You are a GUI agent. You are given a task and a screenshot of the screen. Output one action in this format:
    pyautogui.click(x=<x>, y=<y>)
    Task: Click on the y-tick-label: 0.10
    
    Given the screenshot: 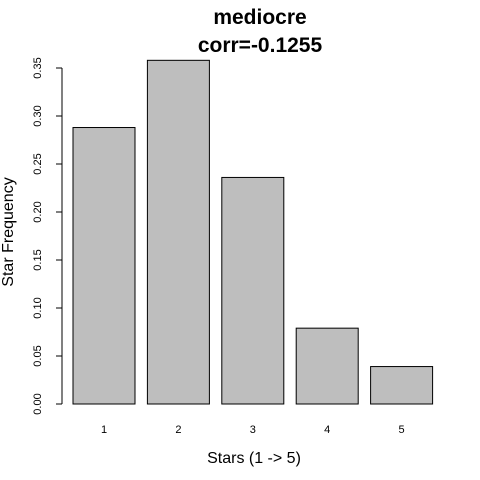 What is the action you would take?
    pyautogui.click(x=38, y=307)
    